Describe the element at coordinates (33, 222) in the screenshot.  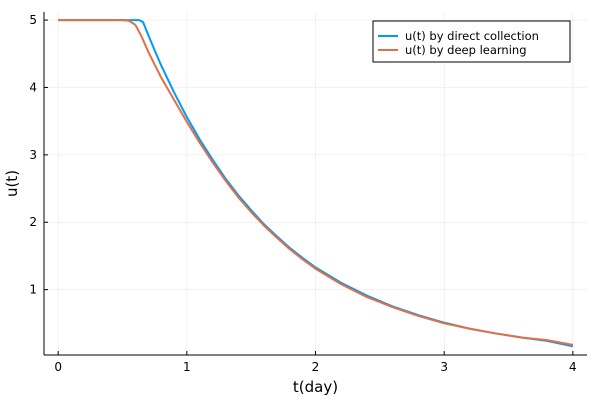
I see `y-tick-label: 2` at that location.